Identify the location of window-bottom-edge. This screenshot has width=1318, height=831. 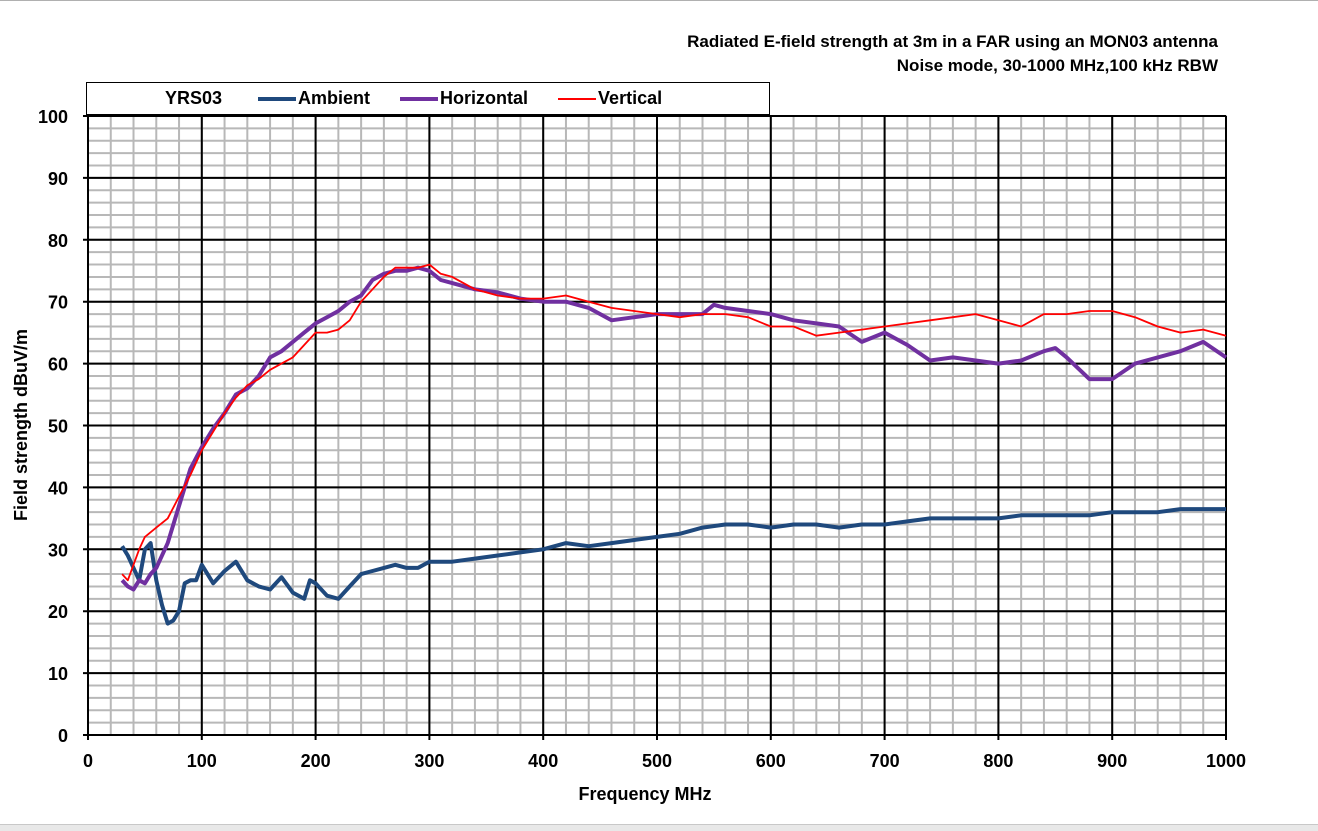
(659, 827).